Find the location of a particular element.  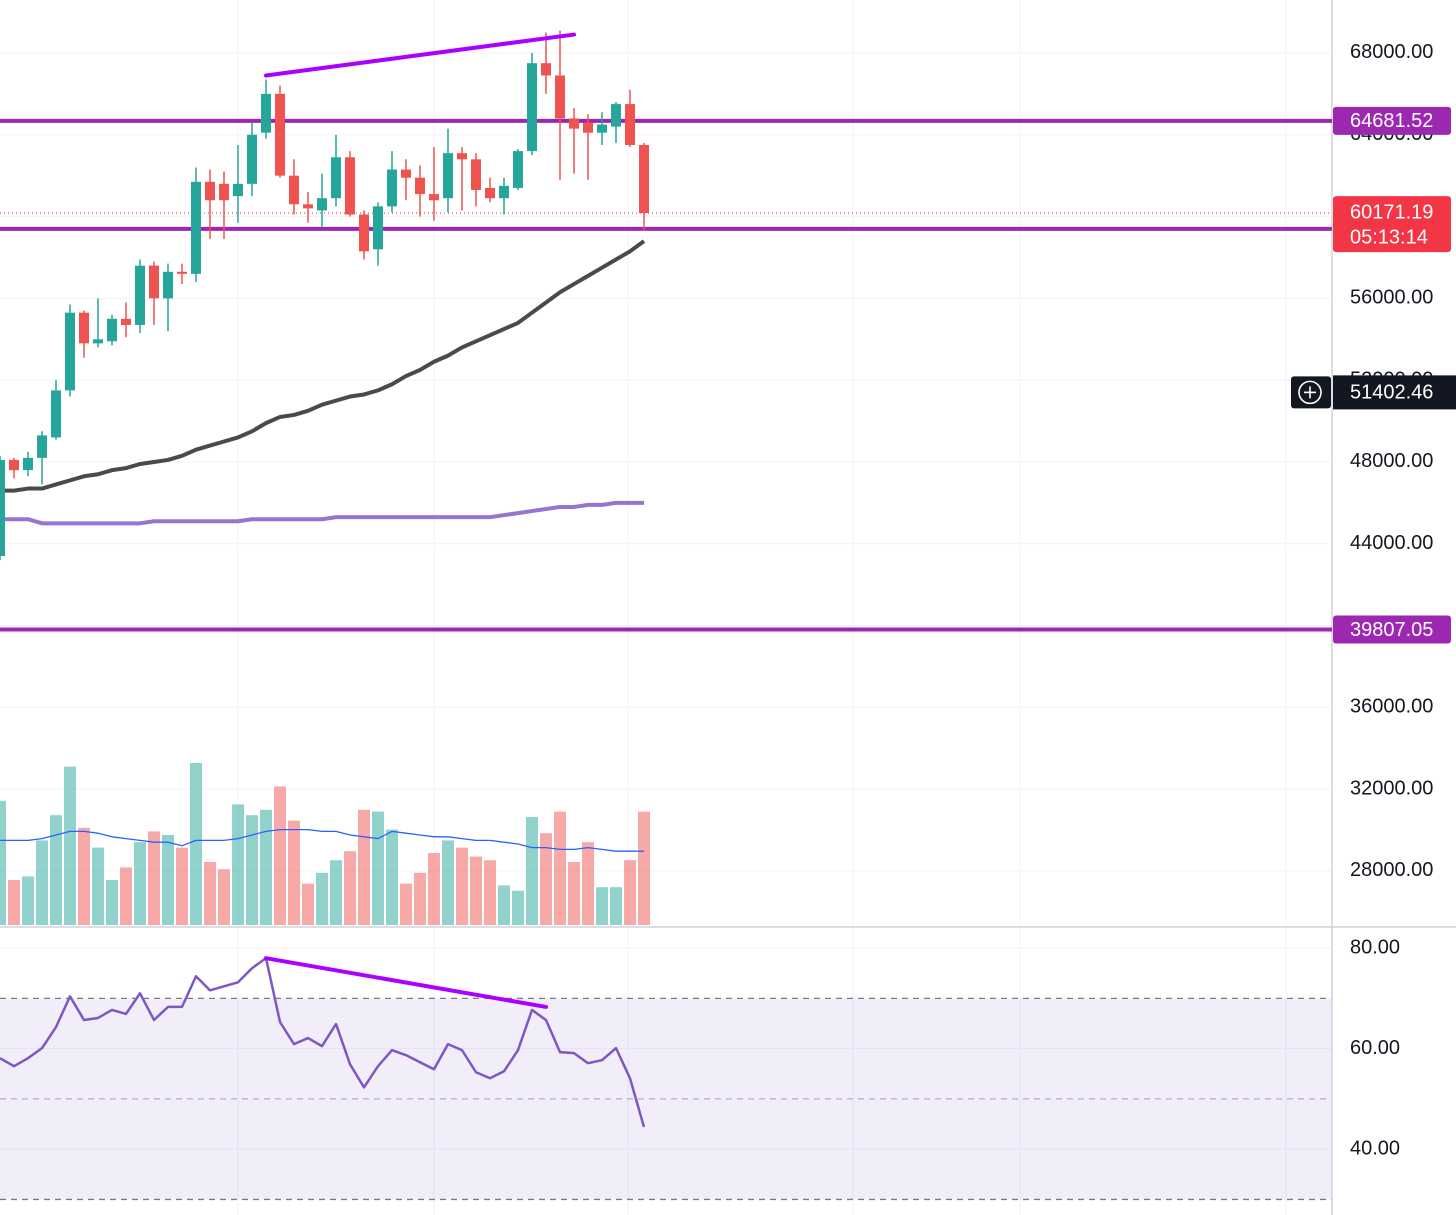

last-price-label: 60171.19 is located at coordinates (1391, 212).